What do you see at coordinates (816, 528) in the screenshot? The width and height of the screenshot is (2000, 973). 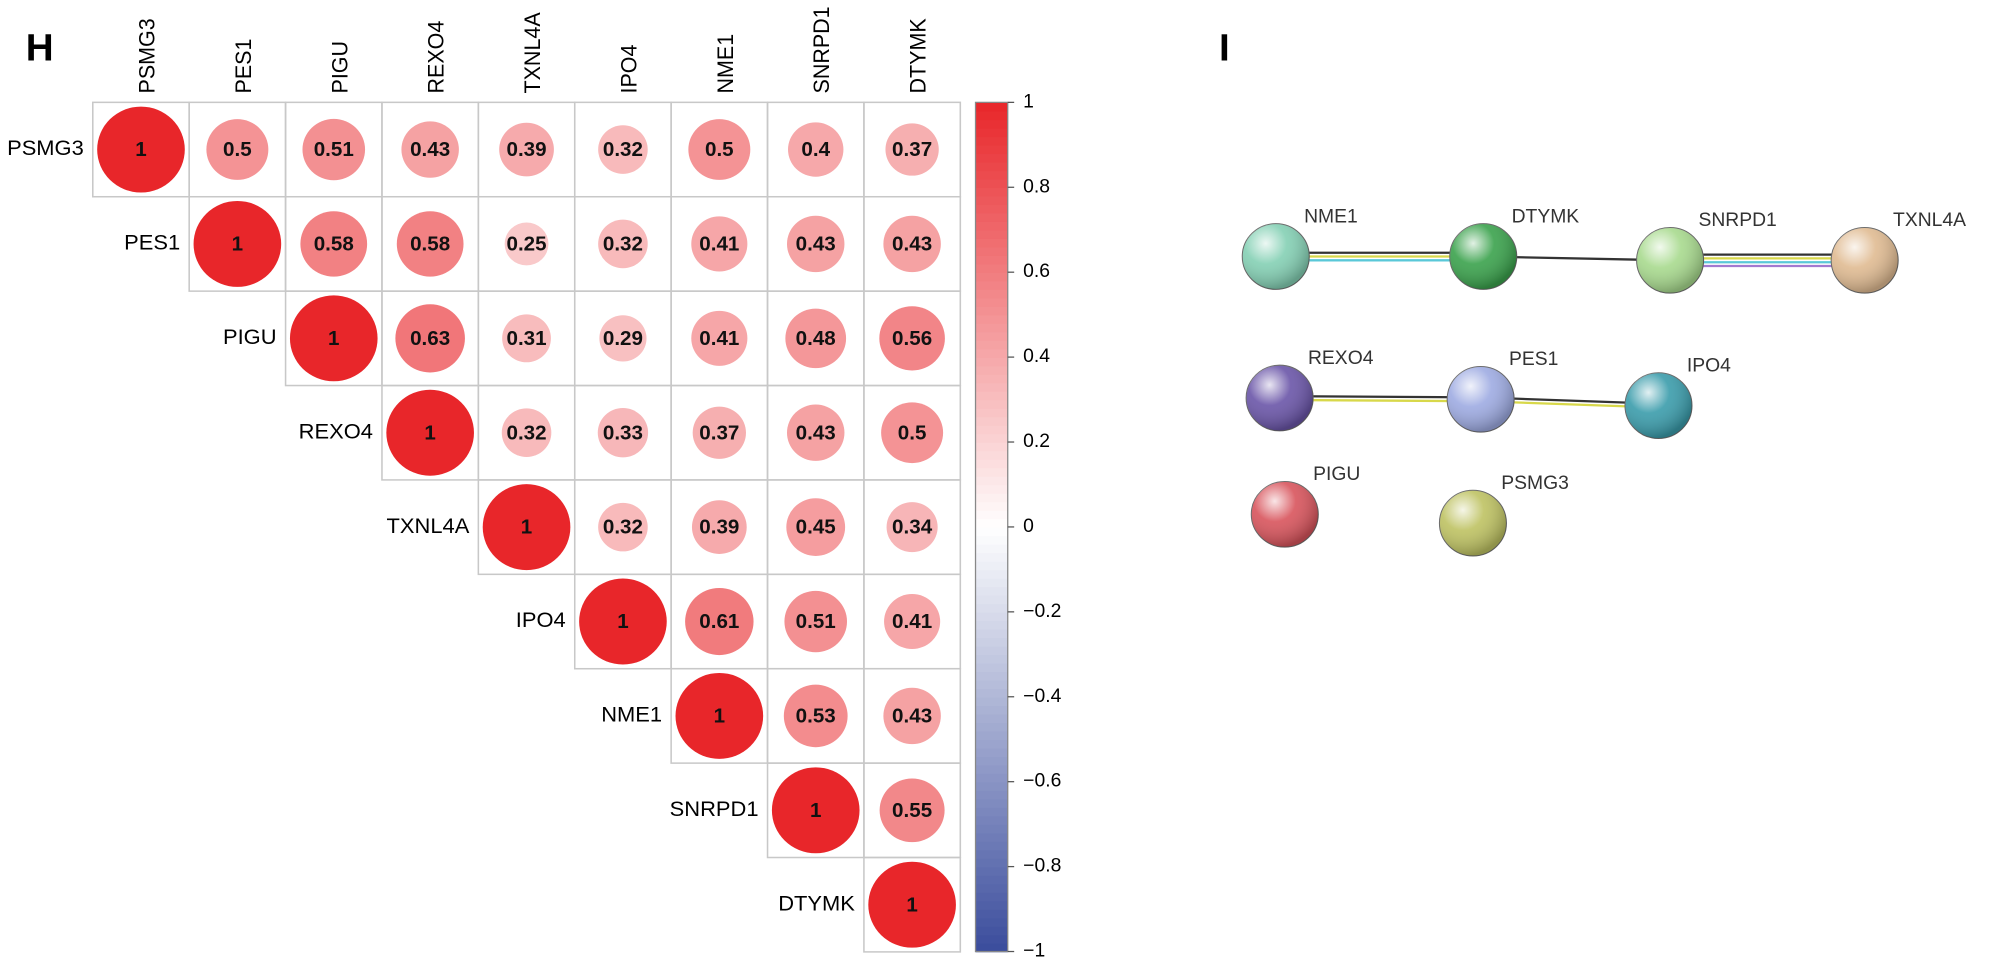 I see `corr-label: 0.45` at bounding box center [816, 528].